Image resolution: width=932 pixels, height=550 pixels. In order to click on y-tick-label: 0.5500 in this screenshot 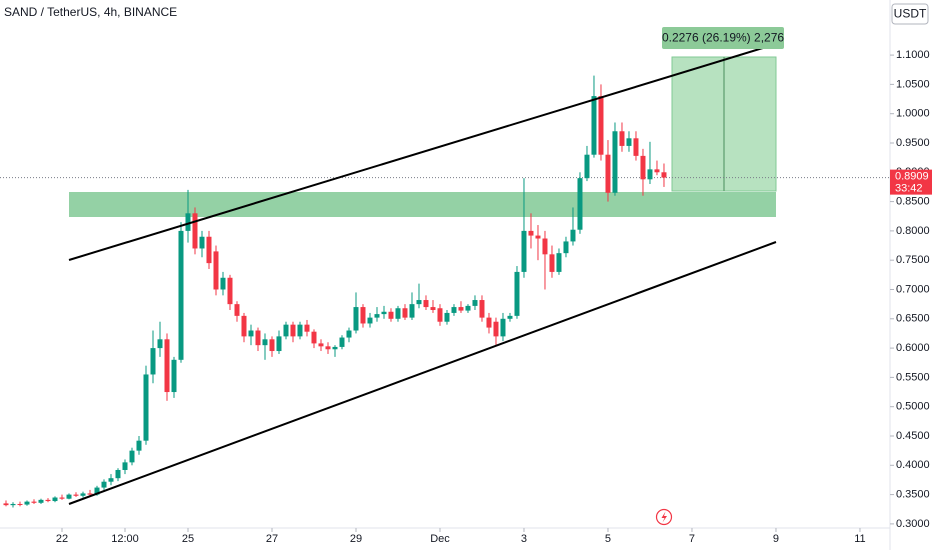, I will do `click(913, 377)`.